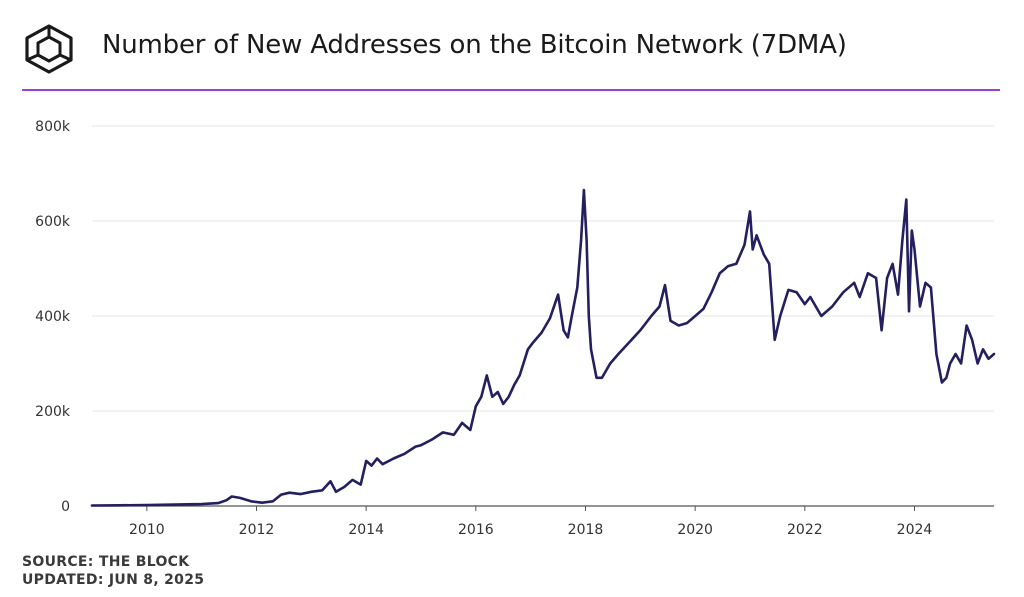 The image size is (1024, 597). What do you see at coordinates (147, 530) in the screenshot?
I see `x-tick-label: 2010` at bounding box center [147, 530].